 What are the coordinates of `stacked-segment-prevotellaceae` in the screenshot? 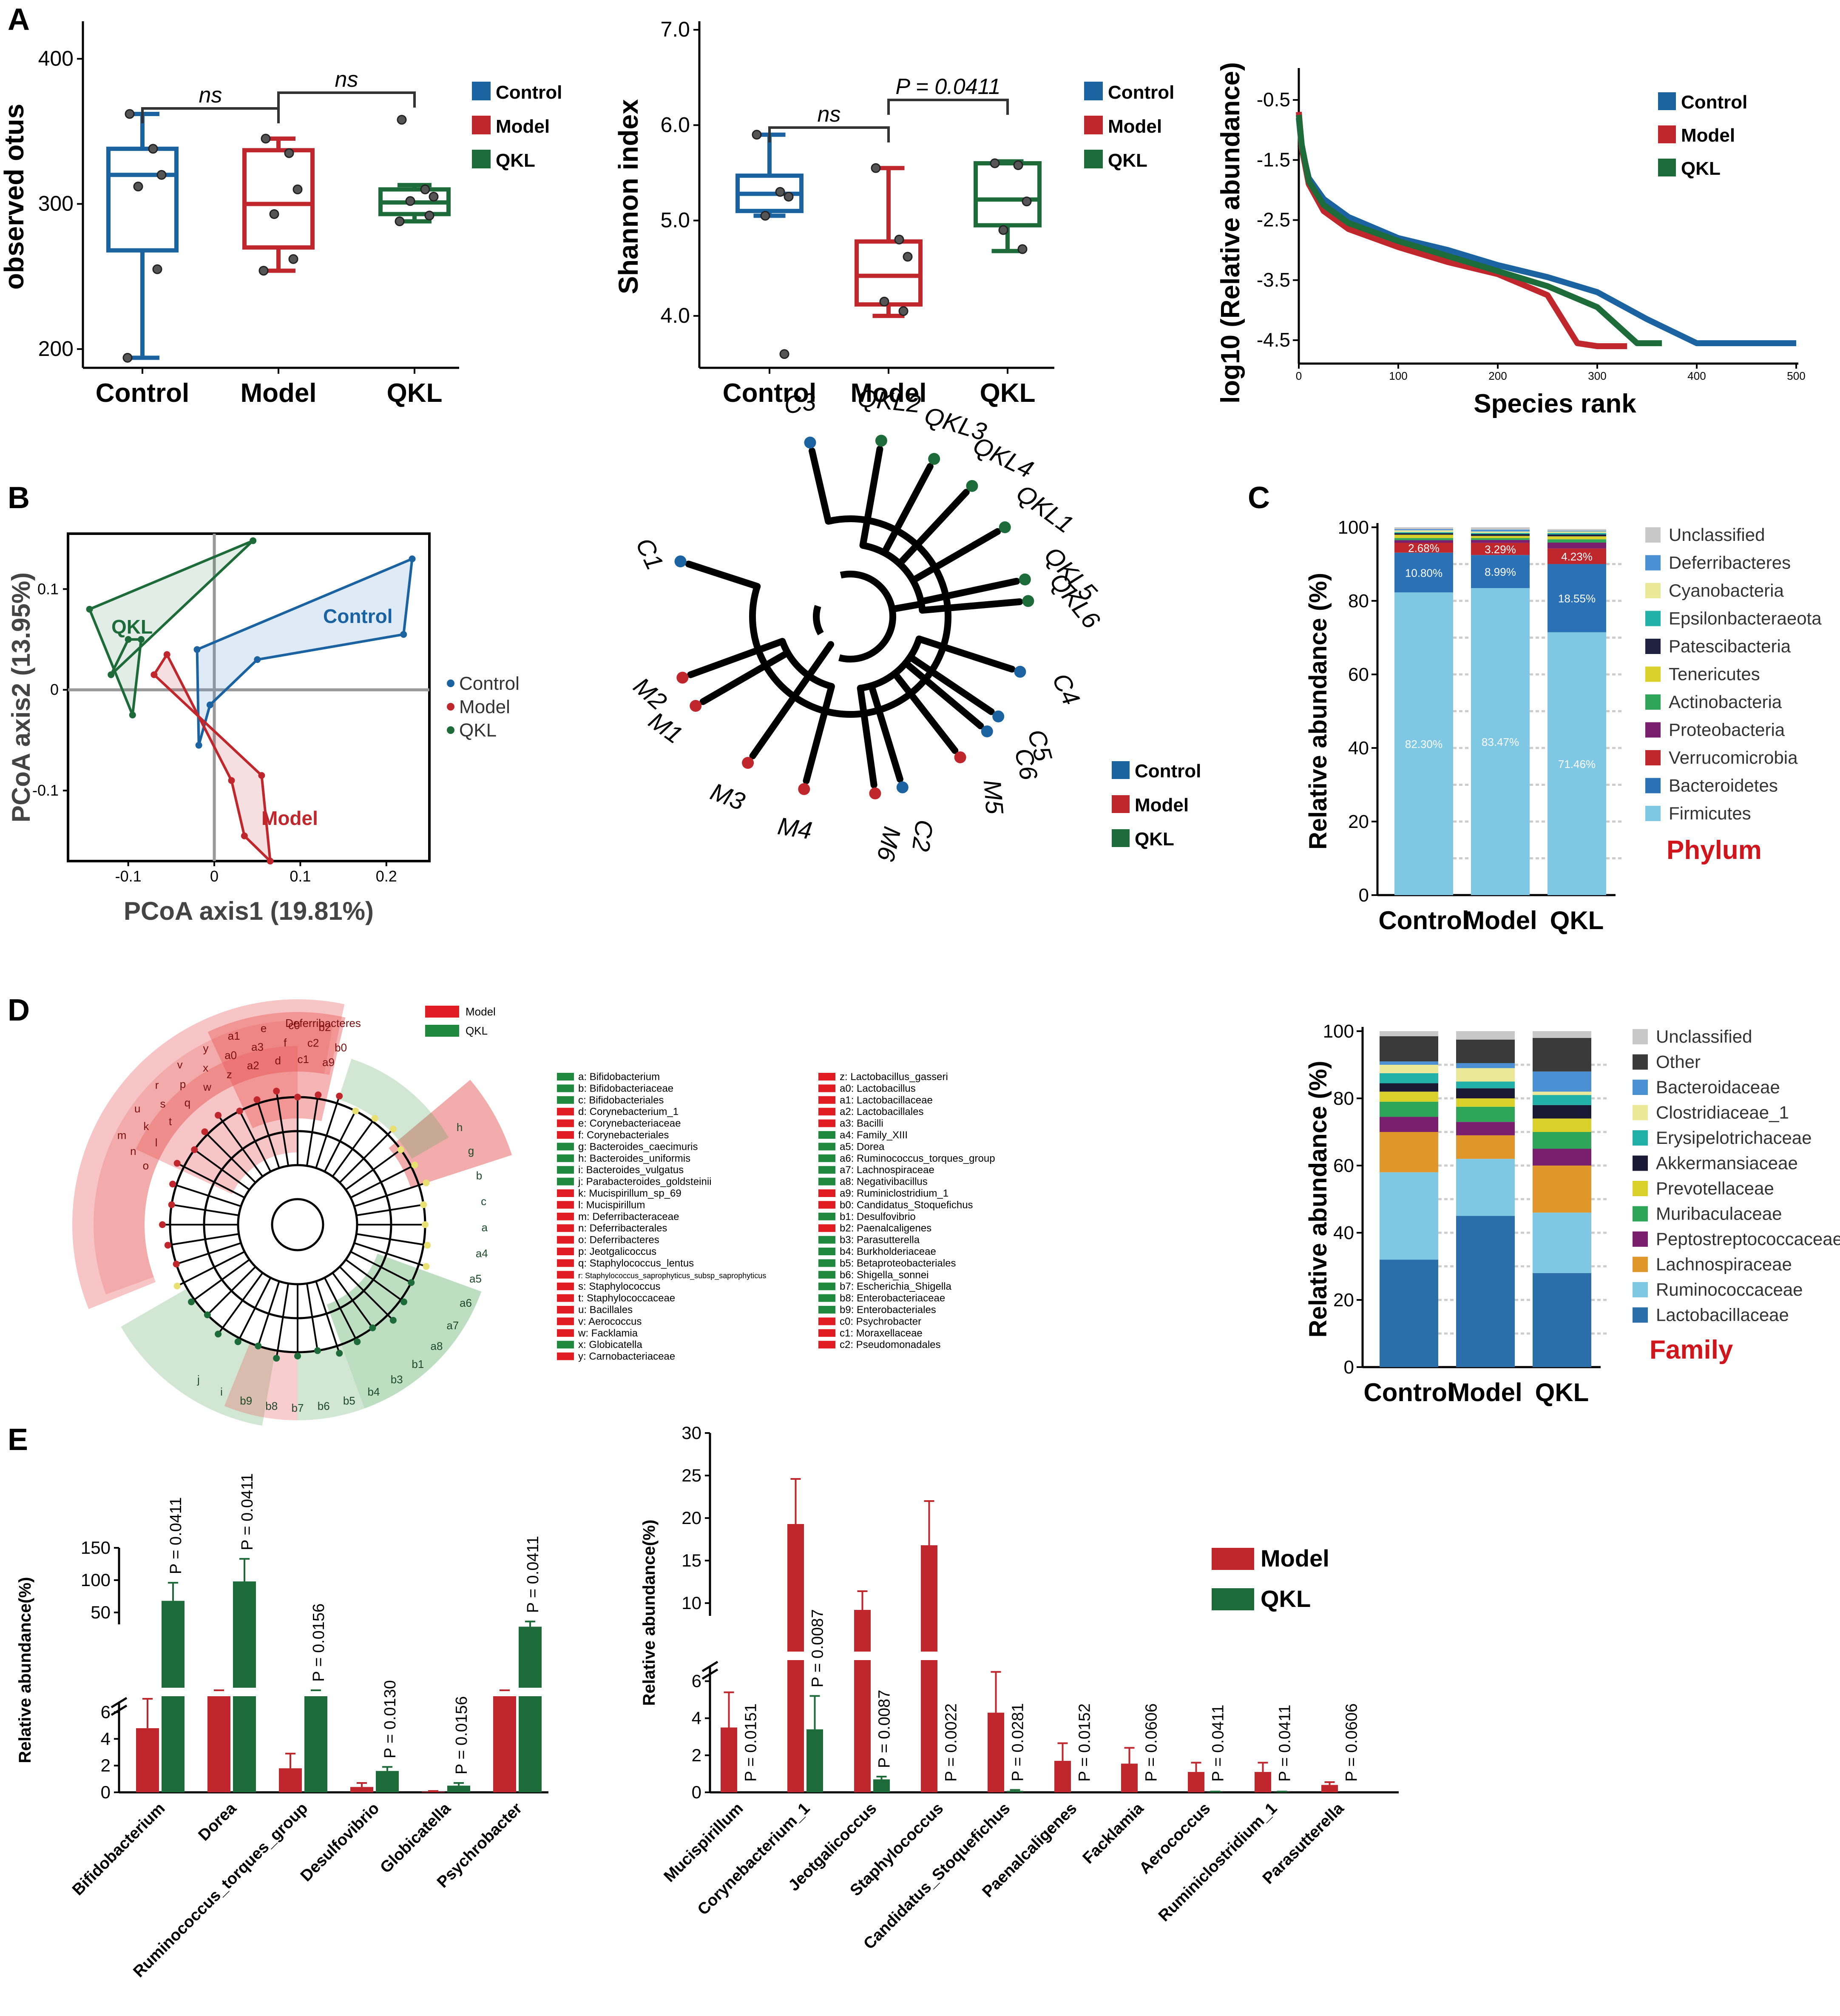 It's located at (1485, 1102).